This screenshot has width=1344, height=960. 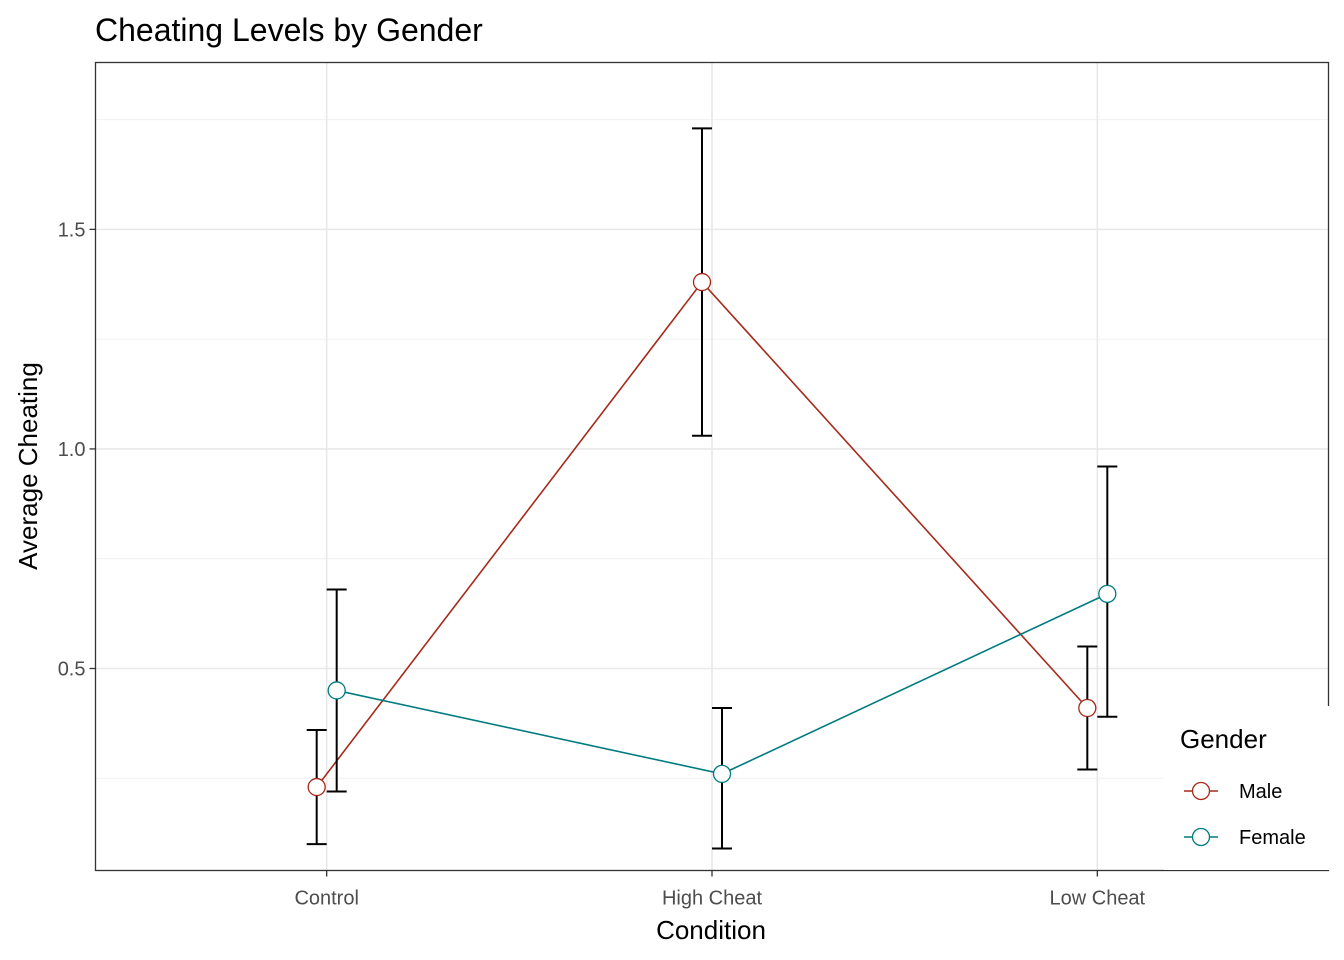 I want to click on legend-key-point-male, so click(x=1201, y=791).